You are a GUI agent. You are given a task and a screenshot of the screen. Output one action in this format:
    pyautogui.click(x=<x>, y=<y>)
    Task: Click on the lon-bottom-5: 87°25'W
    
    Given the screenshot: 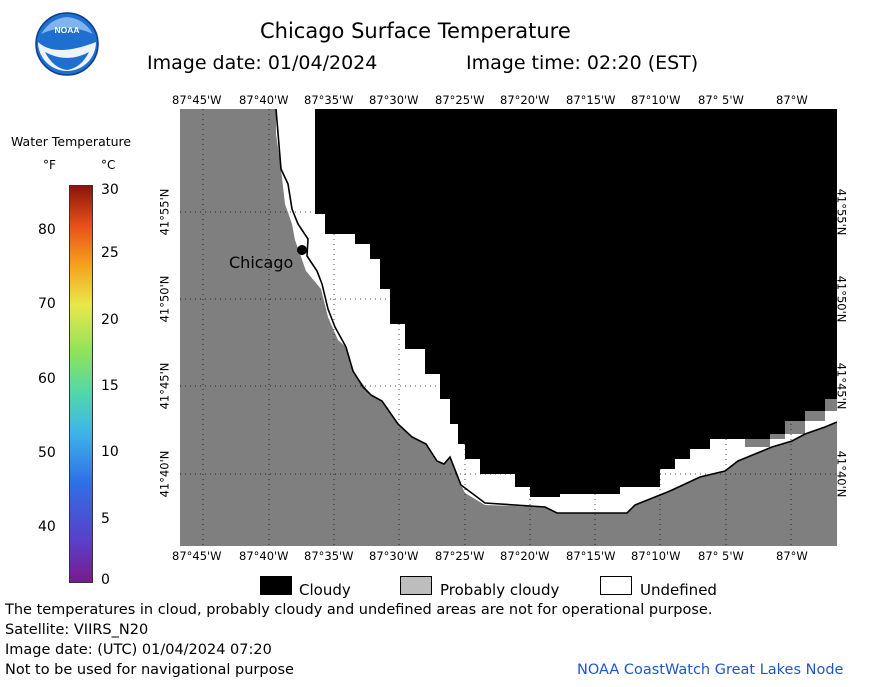 What is the action you would take?
    pyautogui.click(x=460, y=556)
    